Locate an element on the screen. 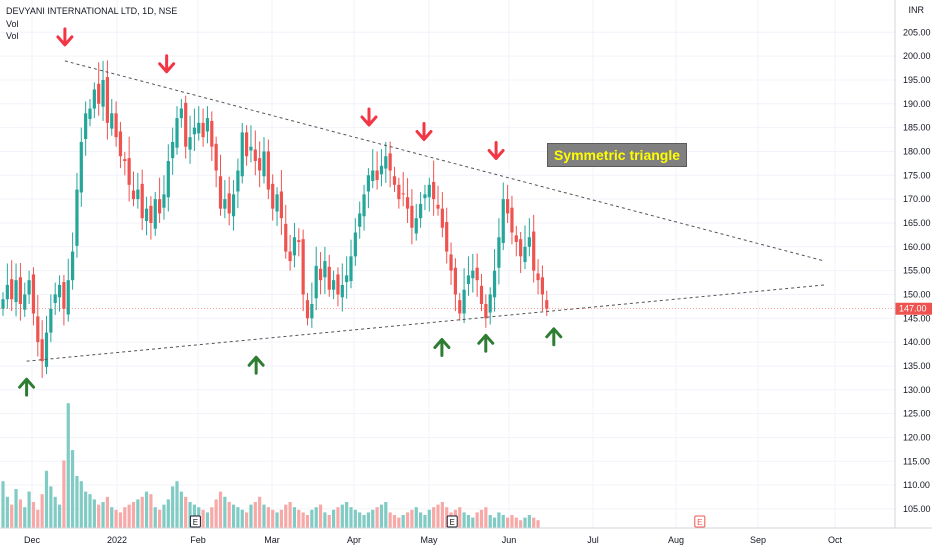 This screenshot has width=932, height=550. x-tick-label: Apr is located at coordinates (354, 540).